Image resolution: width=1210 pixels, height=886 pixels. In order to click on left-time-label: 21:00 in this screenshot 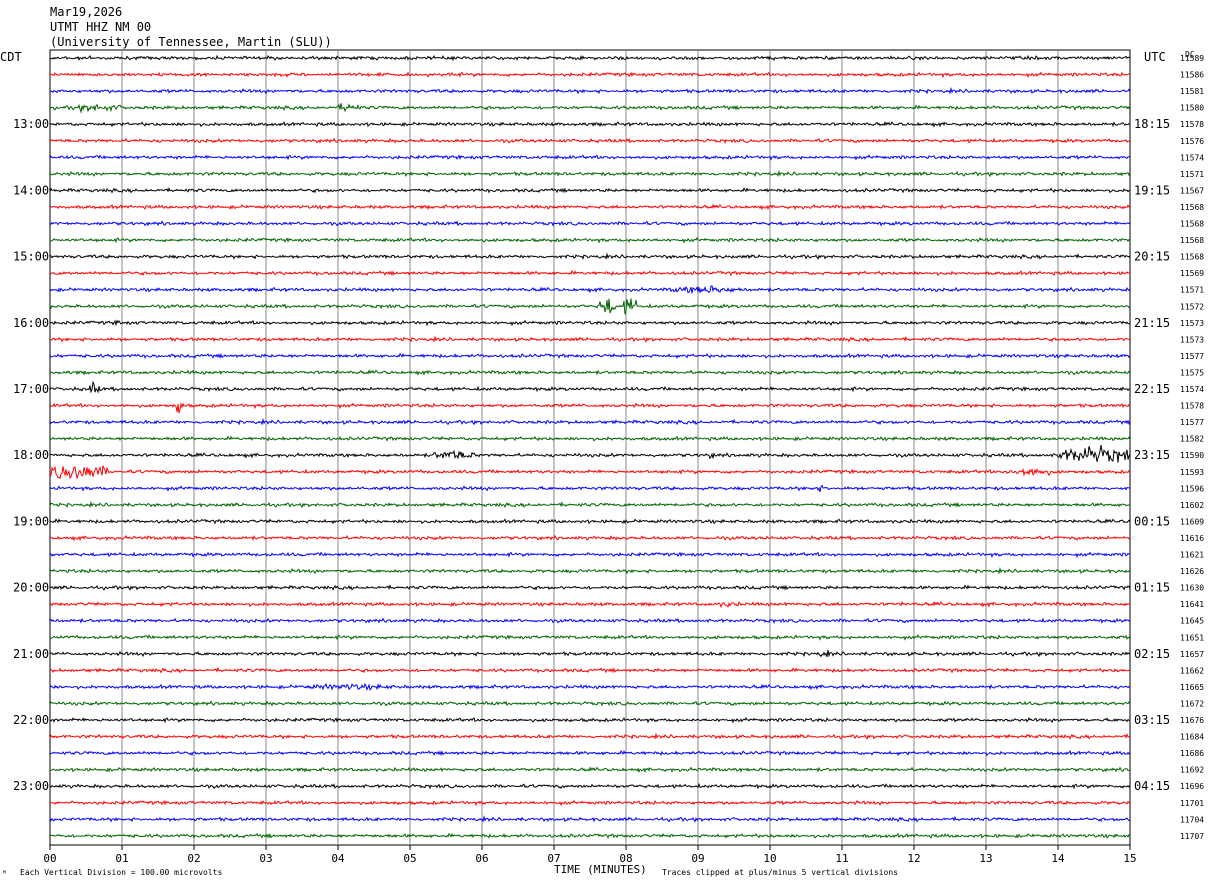, I will do `click(31, 654)`.